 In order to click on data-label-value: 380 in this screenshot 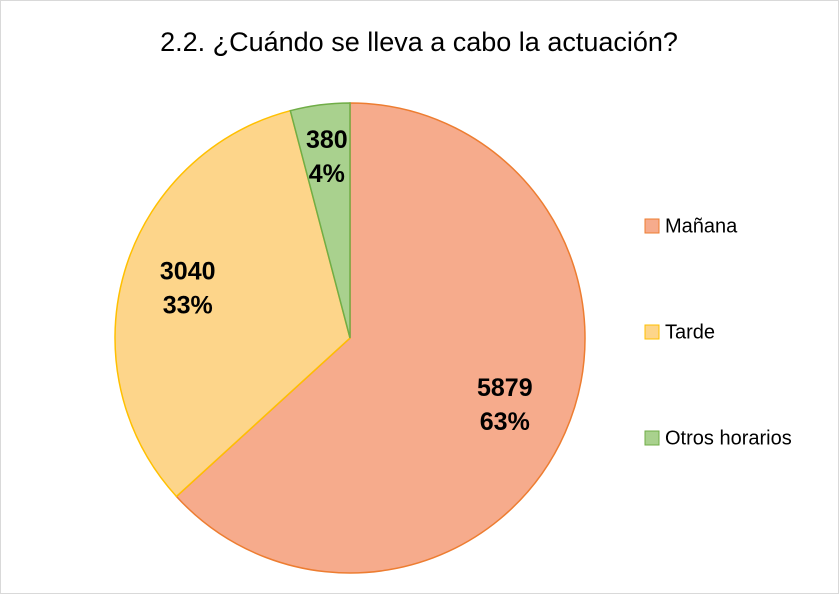, I will do `click(327, 140)`.